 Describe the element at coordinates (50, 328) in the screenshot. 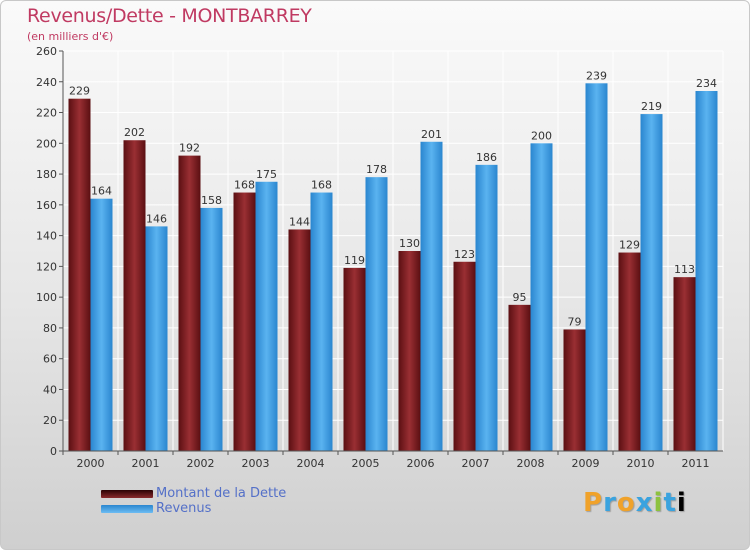

I see `y-tick-label: 80` at that location.